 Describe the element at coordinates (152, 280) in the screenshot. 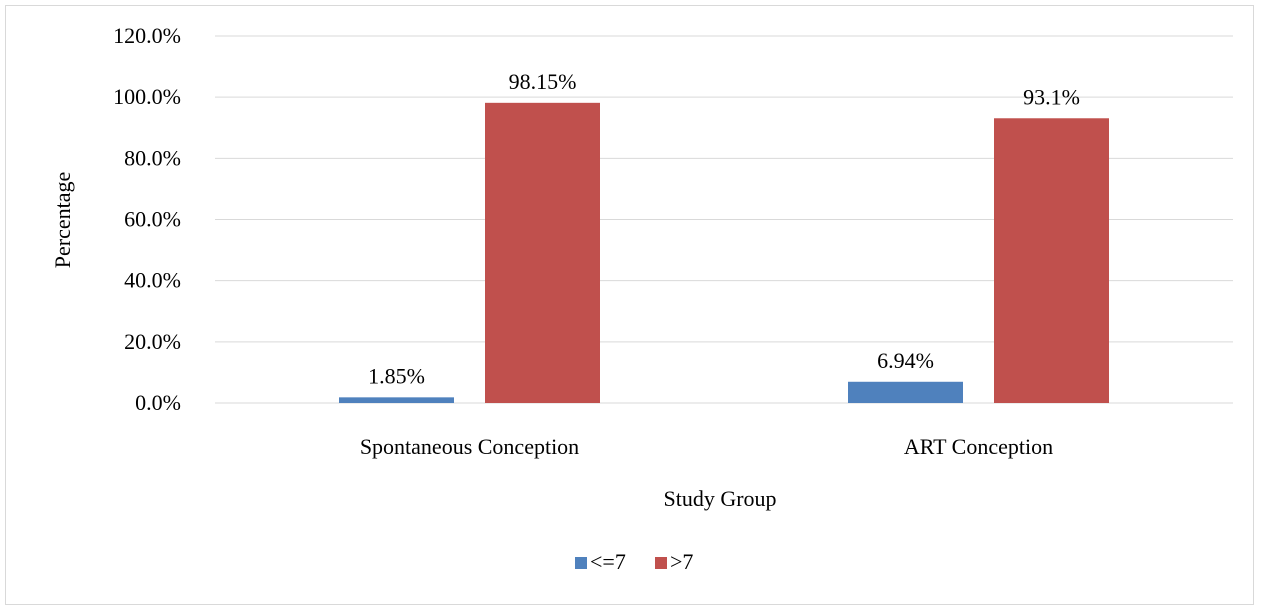

I see `y-tick-label: 40.0%` at that location.